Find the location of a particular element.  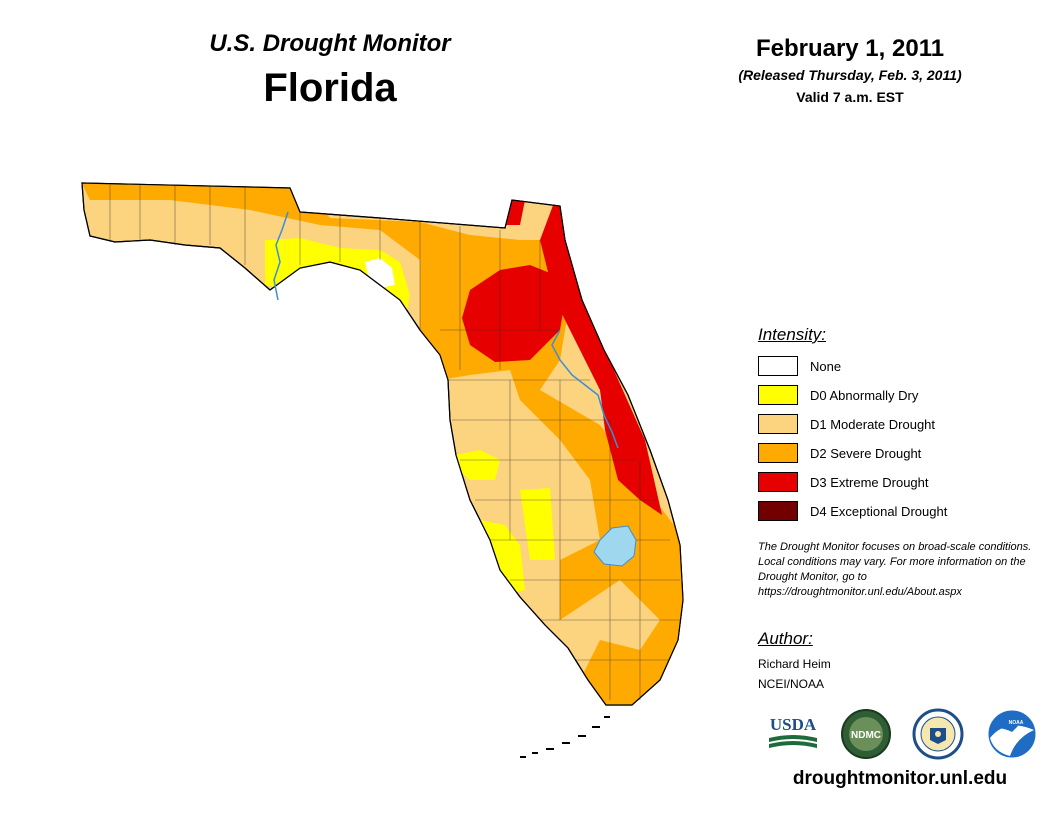

usda-logo: USDA is located at coordinates (793, 732).